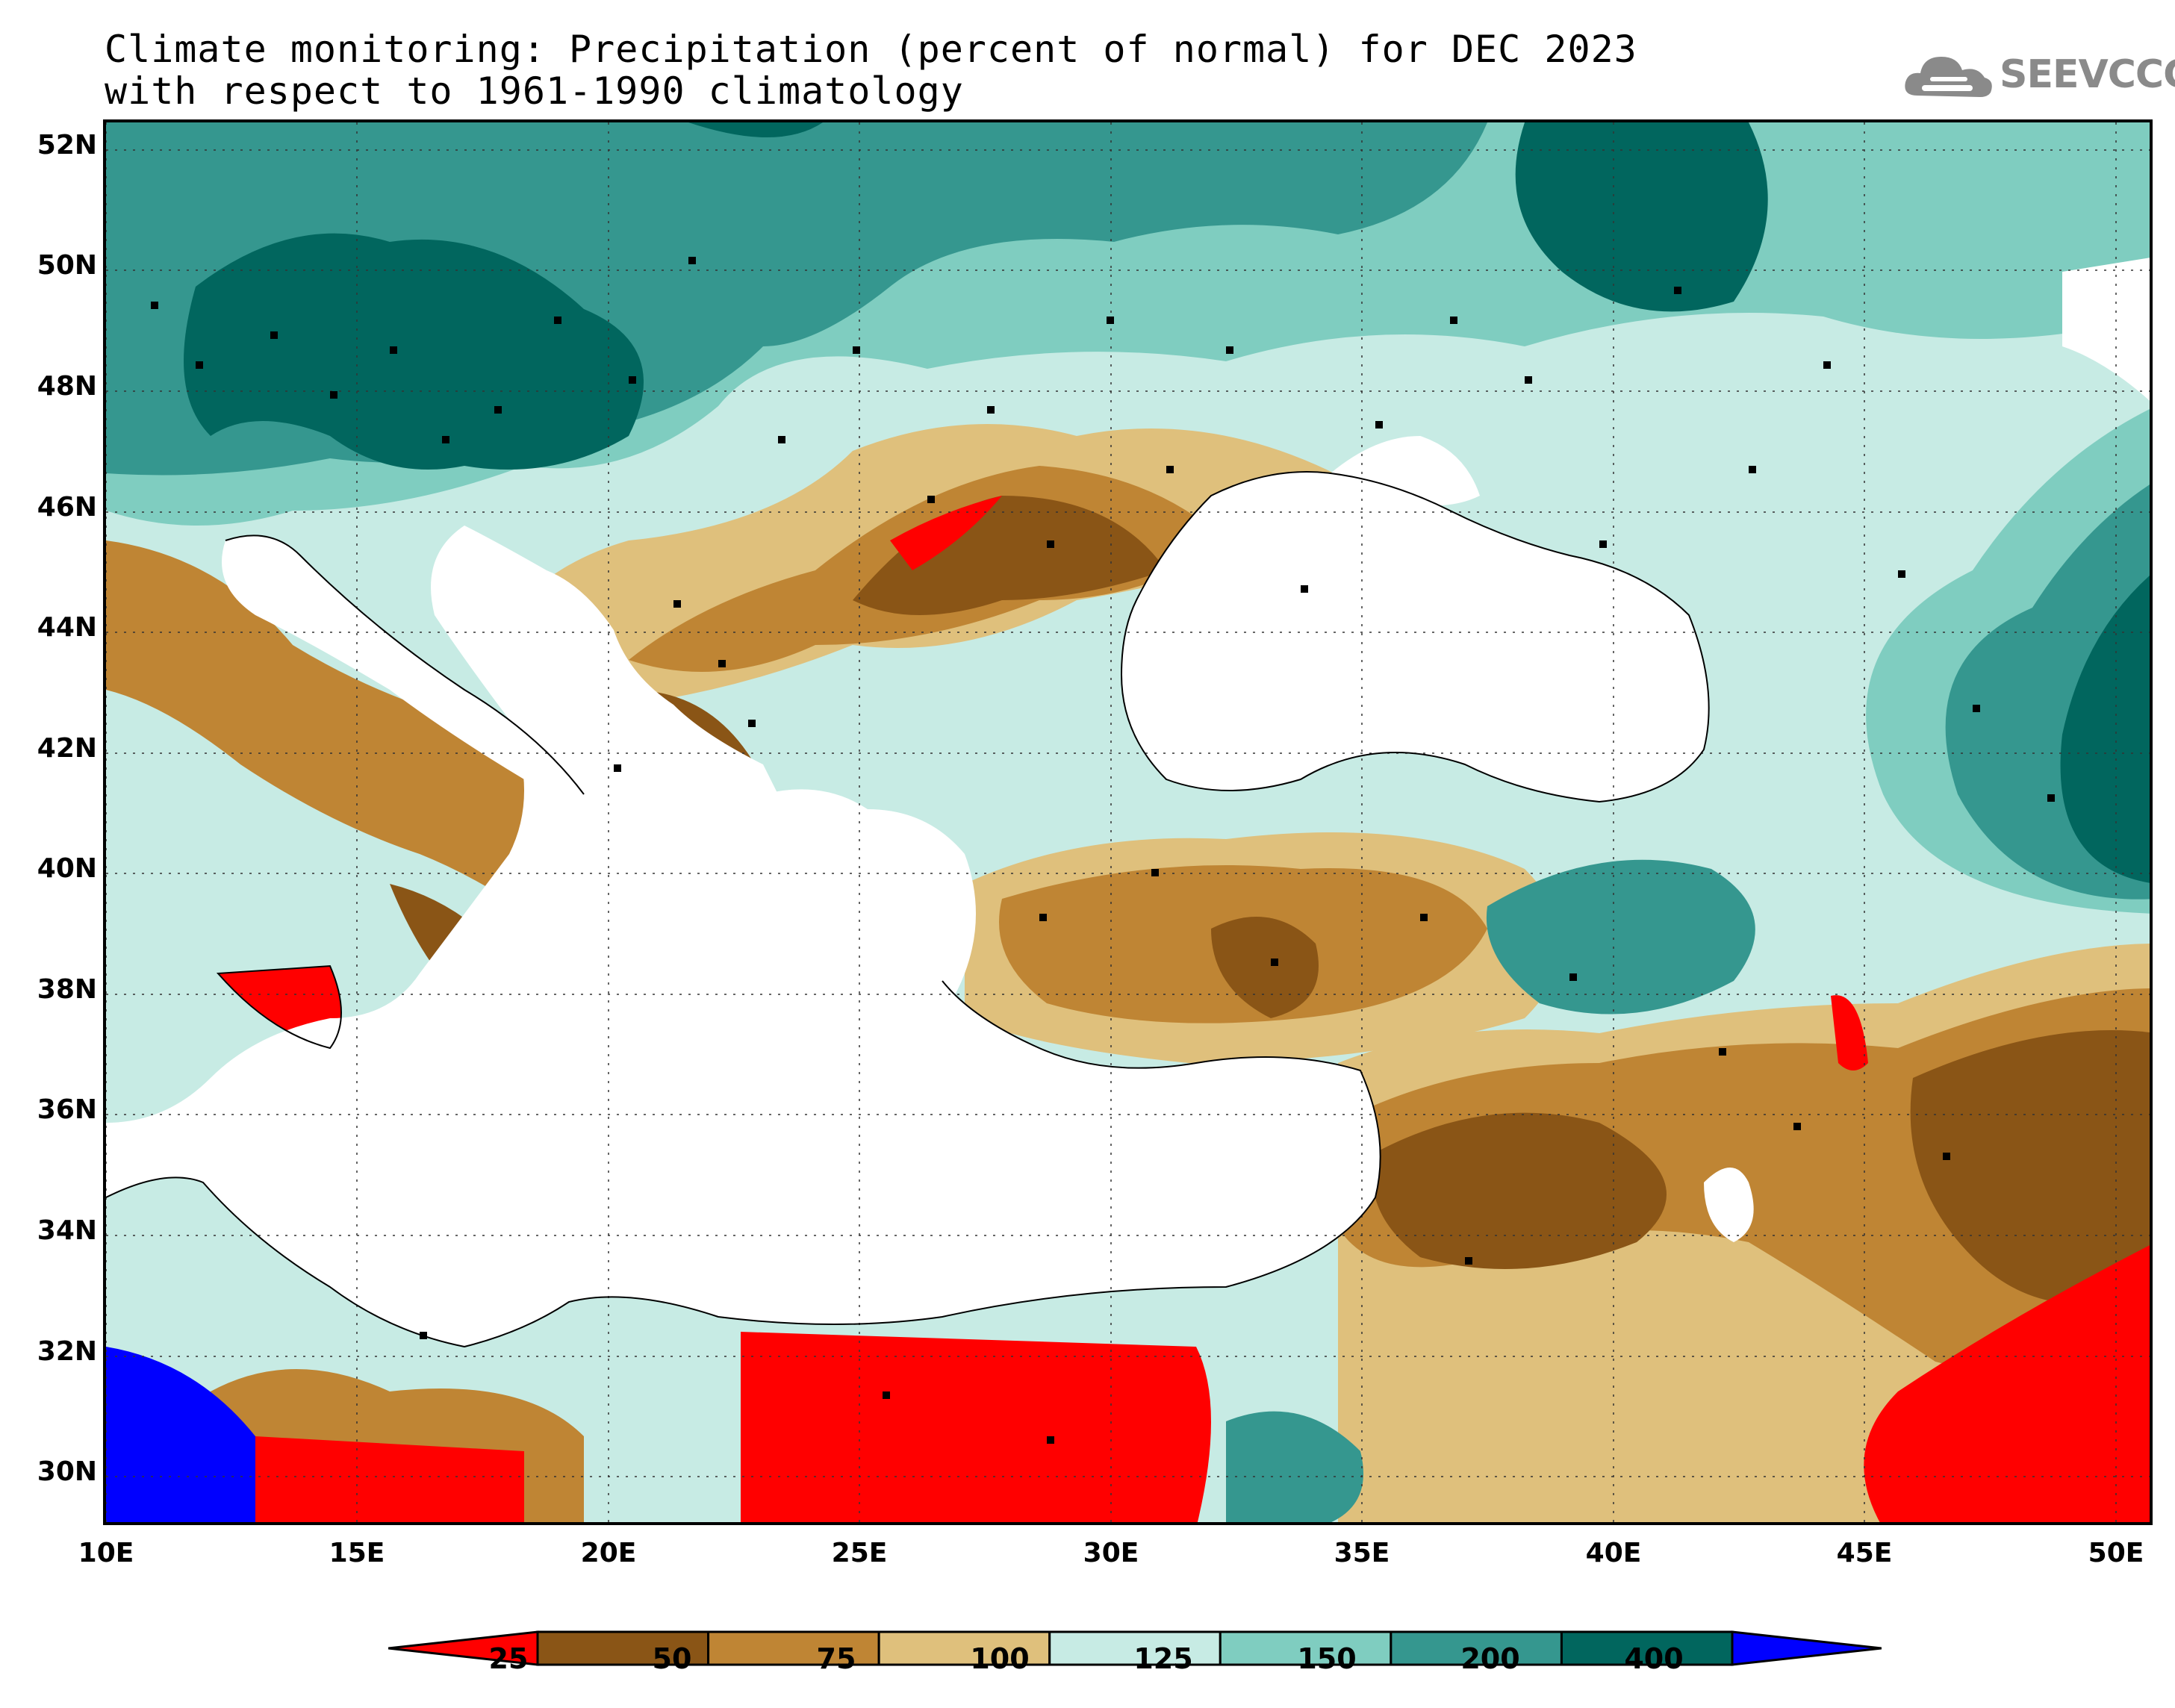  I want to click on lat-label: 48N, so click(67, 386).